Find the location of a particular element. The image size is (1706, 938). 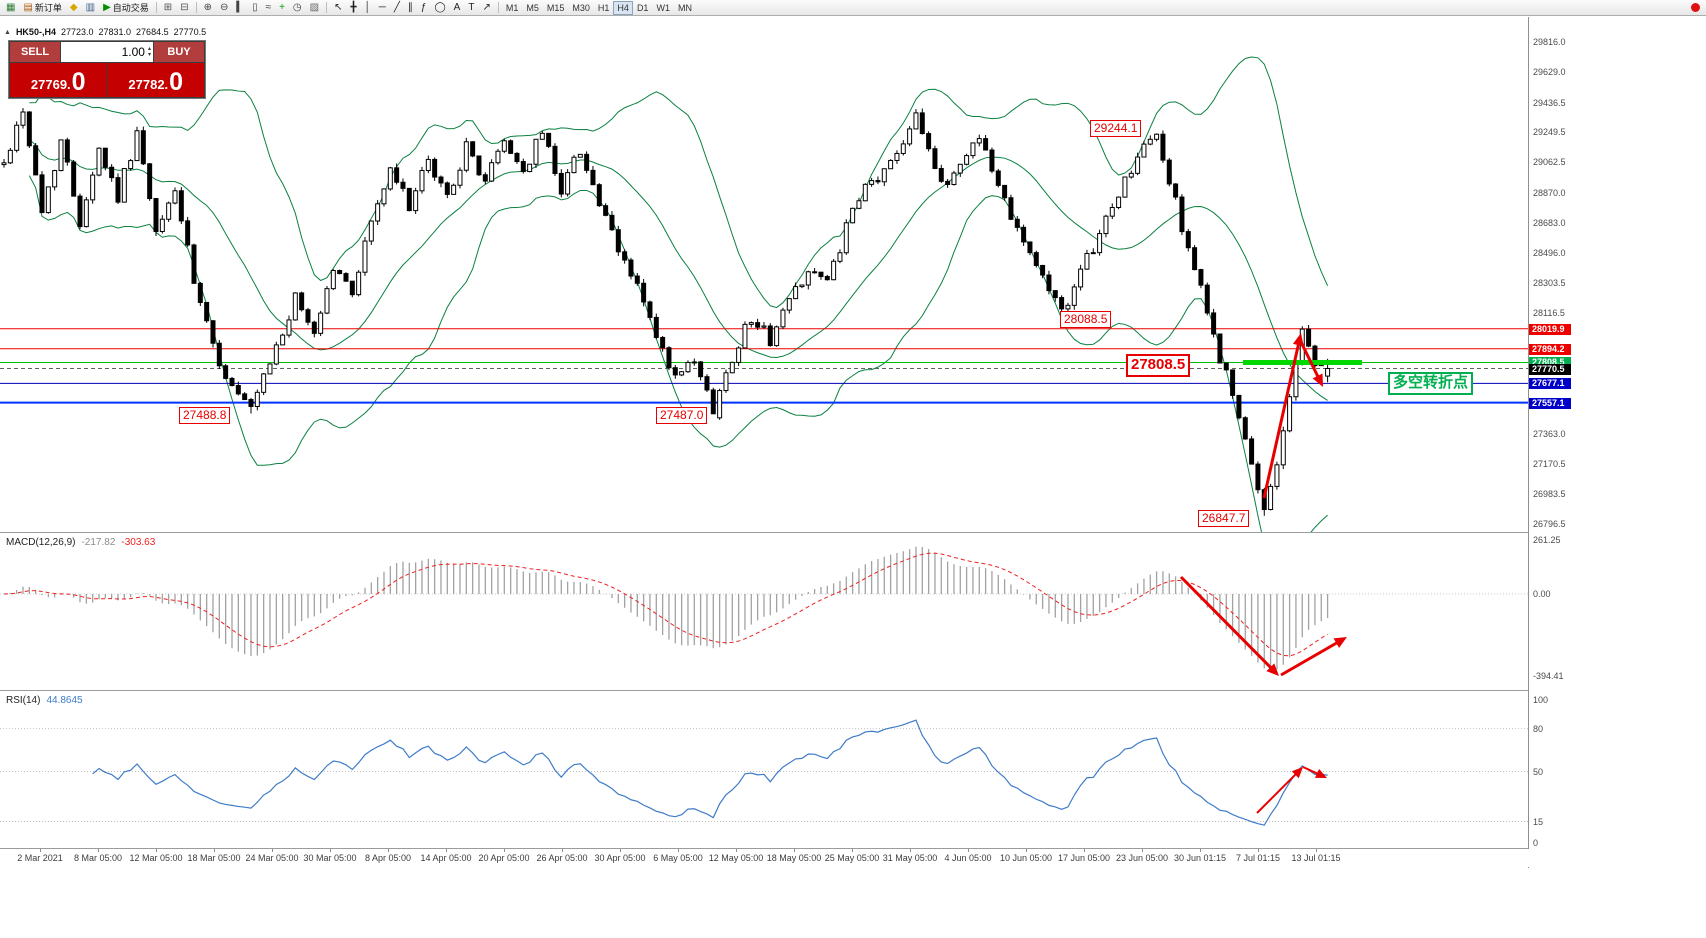

time-axis-label: 10 Jun 05:00 is located at coordinates (1026, 858).